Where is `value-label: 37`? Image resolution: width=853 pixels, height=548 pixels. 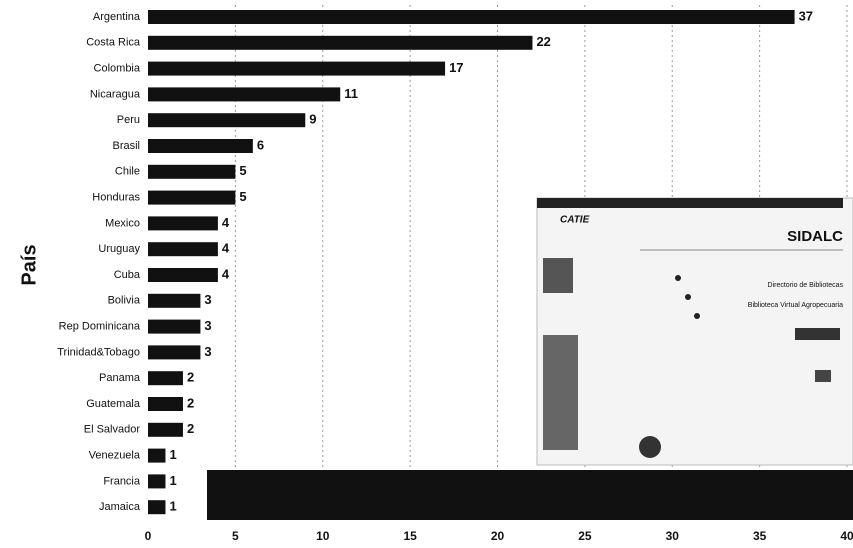 value-label: 37 is located at coordinates (806, 15).